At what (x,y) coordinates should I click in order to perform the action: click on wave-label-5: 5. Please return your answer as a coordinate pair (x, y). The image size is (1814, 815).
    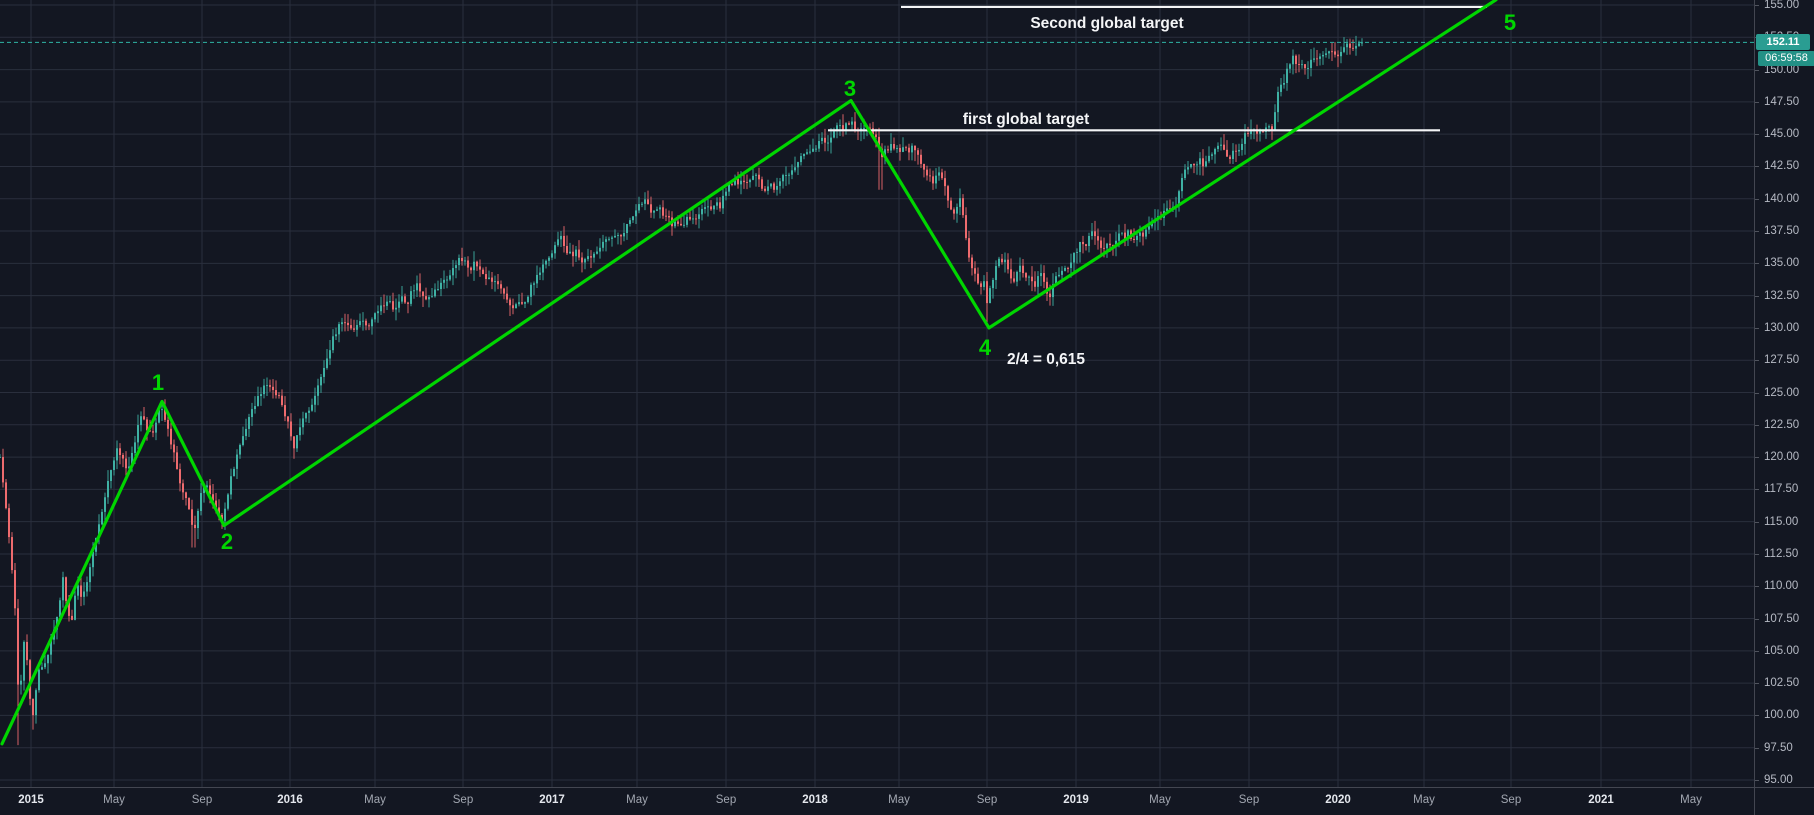
    Looking at the image, I should click on (1510, 22).